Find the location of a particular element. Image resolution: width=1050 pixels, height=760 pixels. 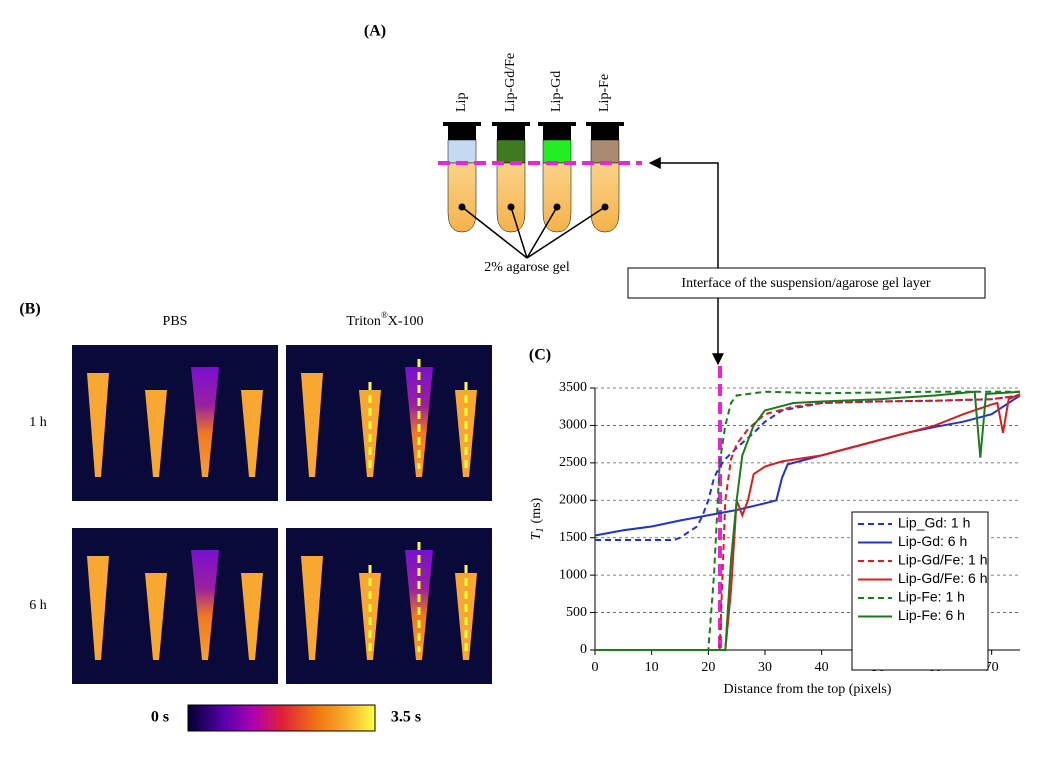

x-axis-label: Distance from the top (pixels) is located at coordinates (808, 689).